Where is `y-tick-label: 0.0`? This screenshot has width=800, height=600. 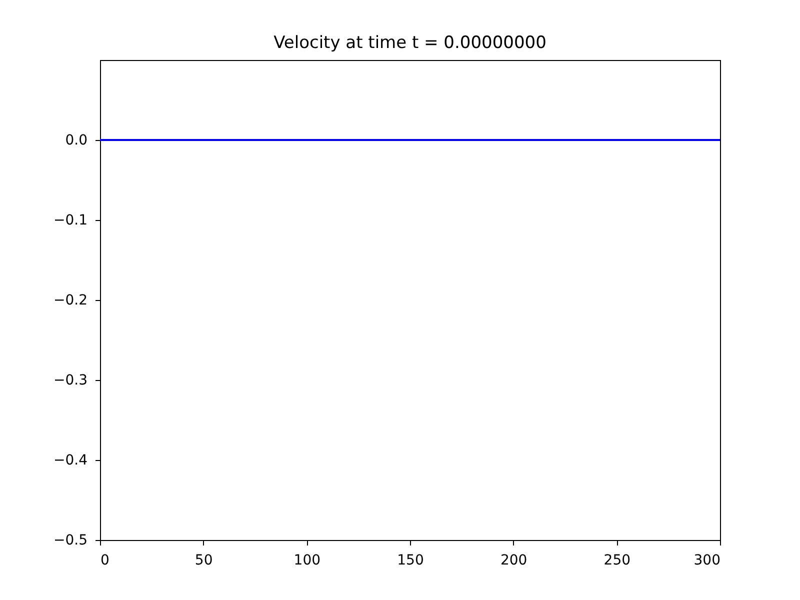 y-tick-label: 0.0 is located at coordinates (76, 140).